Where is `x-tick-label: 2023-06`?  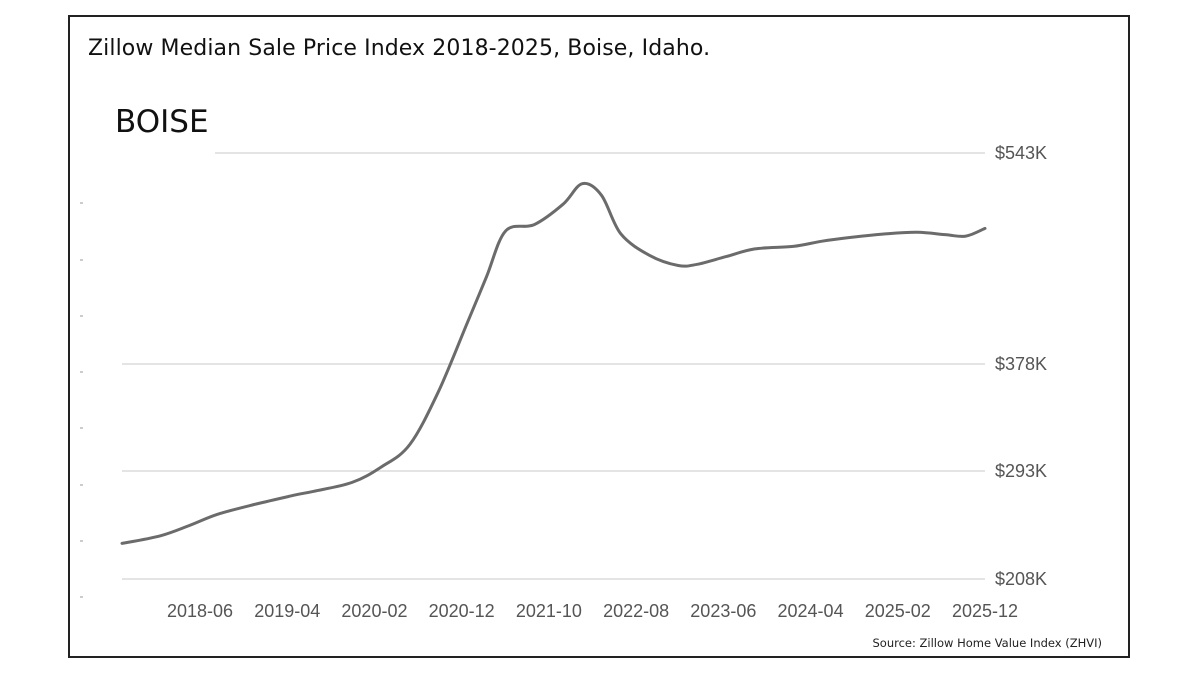 x-tick-label: 2023-06 is located at coordinates (723, 611).